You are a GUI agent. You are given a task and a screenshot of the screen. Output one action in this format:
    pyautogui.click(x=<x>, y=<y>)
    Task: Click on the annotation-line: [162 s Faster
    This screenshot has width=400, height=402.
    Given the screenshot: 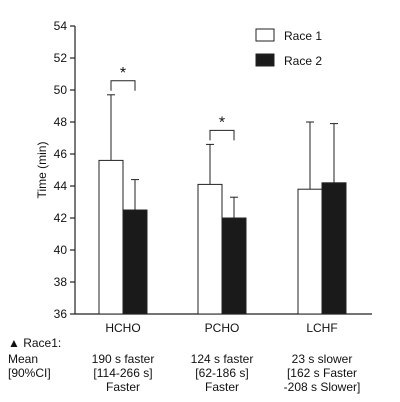 What is the action you would take?
    pyautogui.click(x=322, y=373)
    